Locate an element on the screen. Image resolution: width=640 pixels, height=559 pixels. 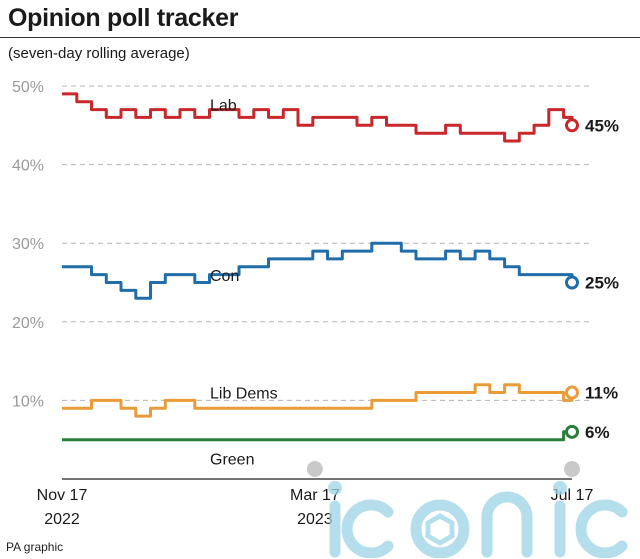
x-tick-label: Nov 17 is located at coordinates (62, 495).